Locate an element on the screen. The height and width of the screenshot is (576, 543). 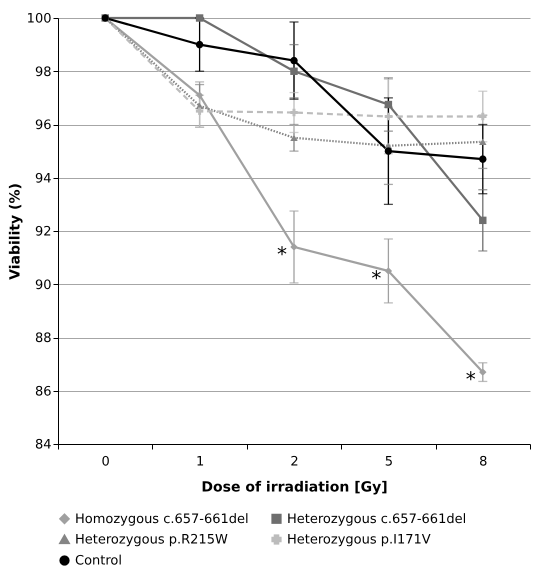
y-tick-label: 84 is located at coordinates (43, 445).